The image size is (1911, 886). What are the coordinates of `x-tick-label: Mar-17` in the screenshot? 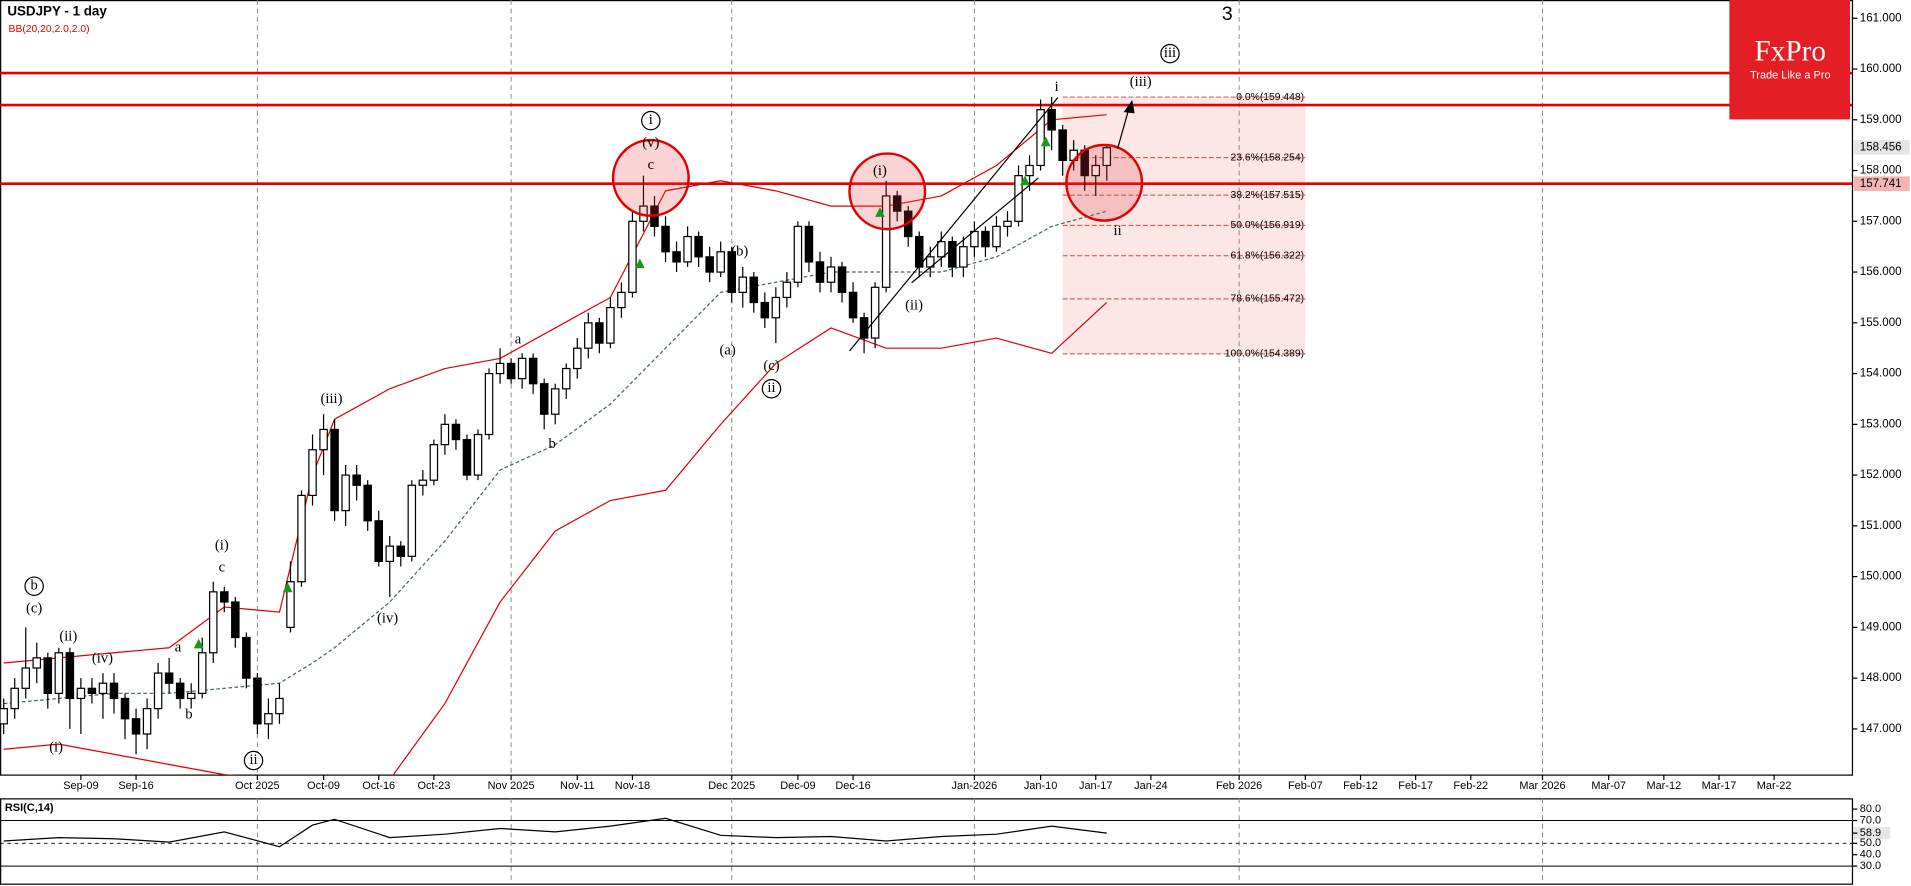 It's located at (1719, 786).